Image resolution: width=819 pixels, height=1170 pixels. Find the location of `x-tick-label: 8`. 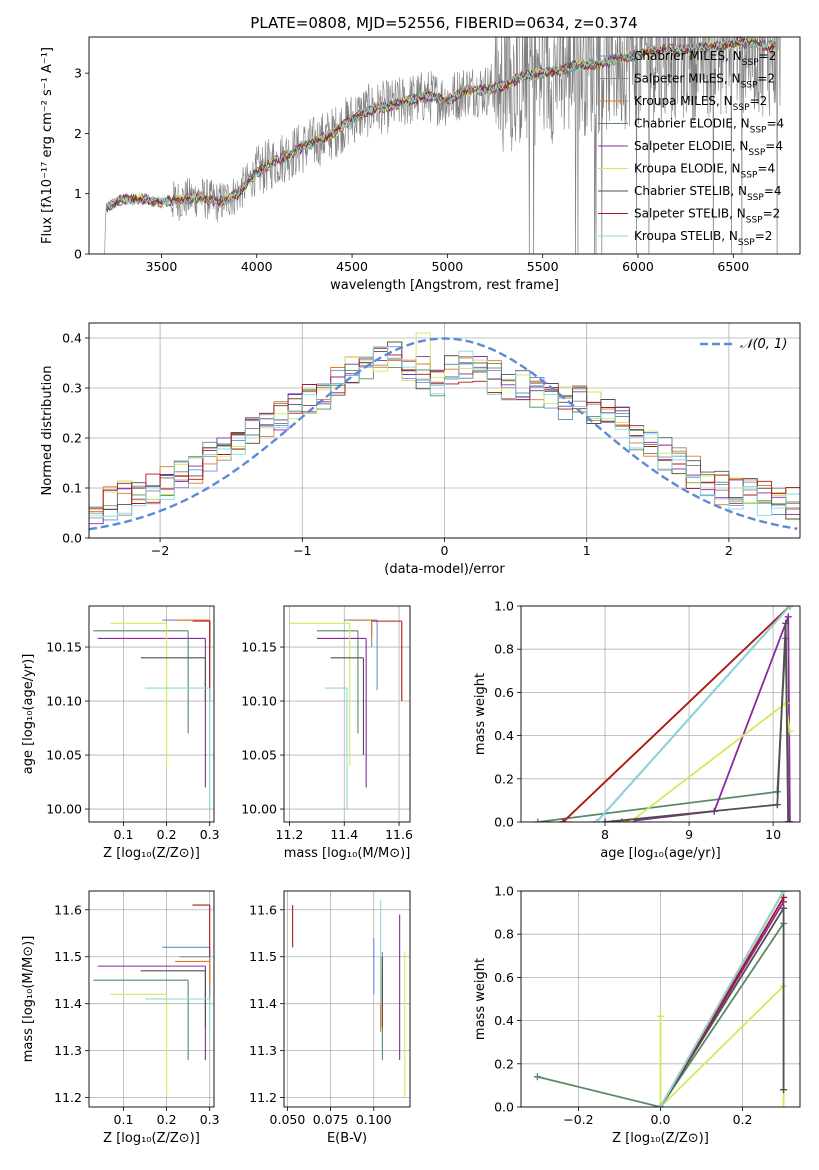

x-tick-label: 8 is located at coordinates (605, 834).